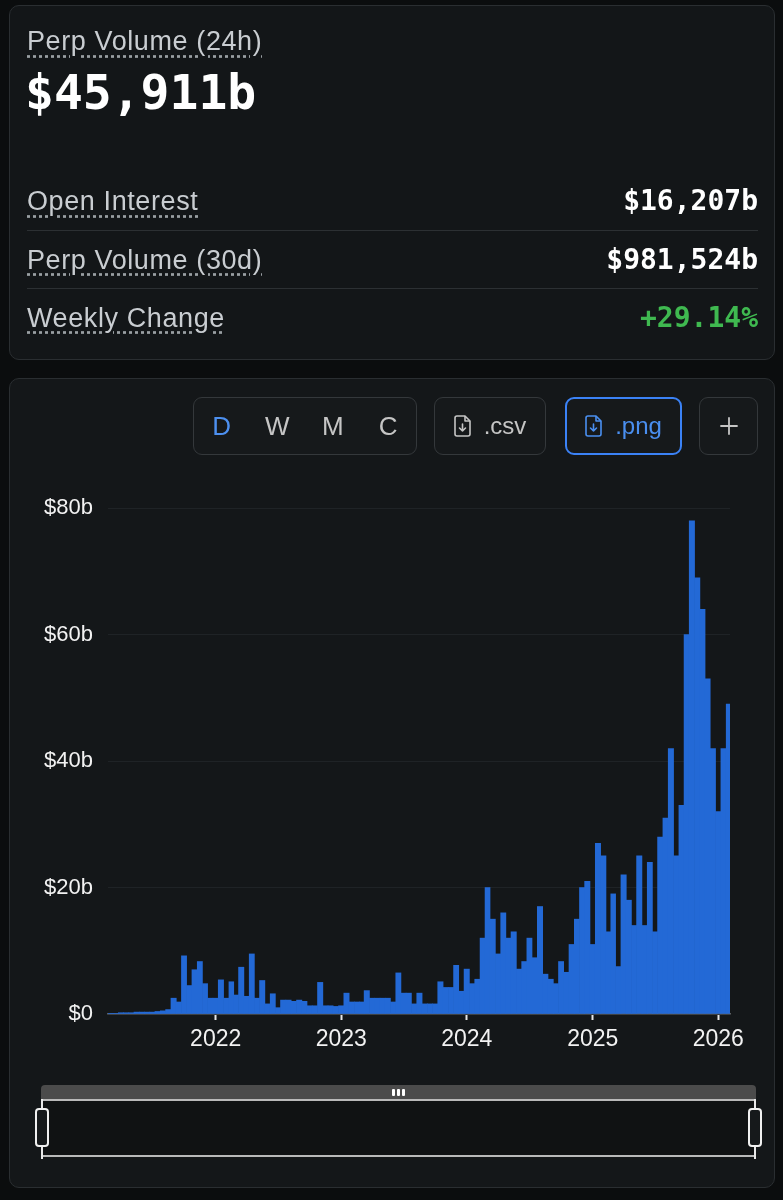  I want to click on text: $45,911b, so click(141, 92).